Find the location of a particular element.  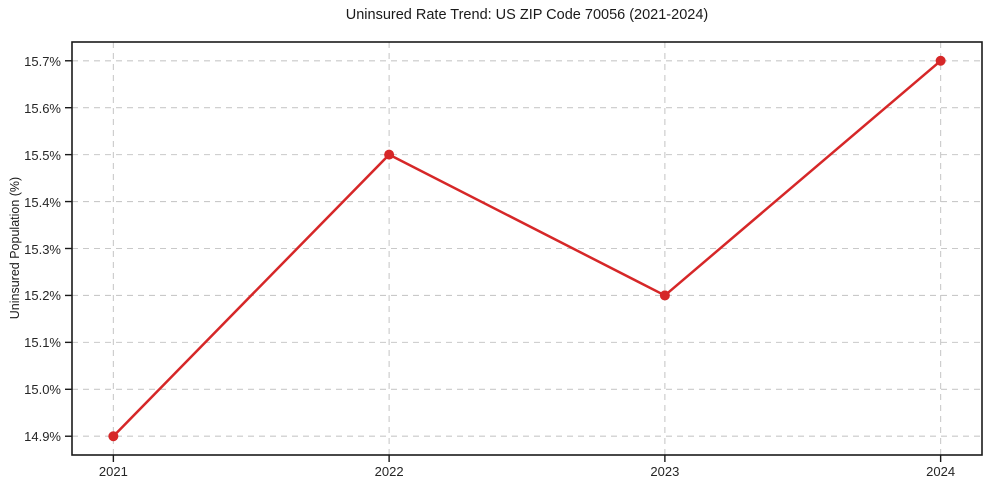

y-tick-label: 15.4% is located at coordinates (42, 202).